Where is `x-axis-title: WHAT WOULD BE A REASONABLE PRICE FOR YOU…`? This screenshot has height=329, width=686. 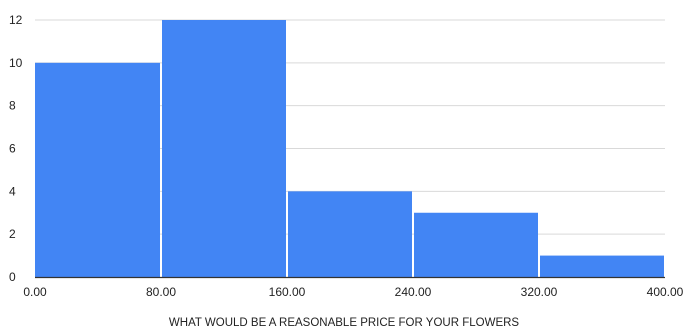 x-axis-title: WHAT WOULD BE A REASONABLE PRICE FOR YOU… is located at coordinates (344, 323).